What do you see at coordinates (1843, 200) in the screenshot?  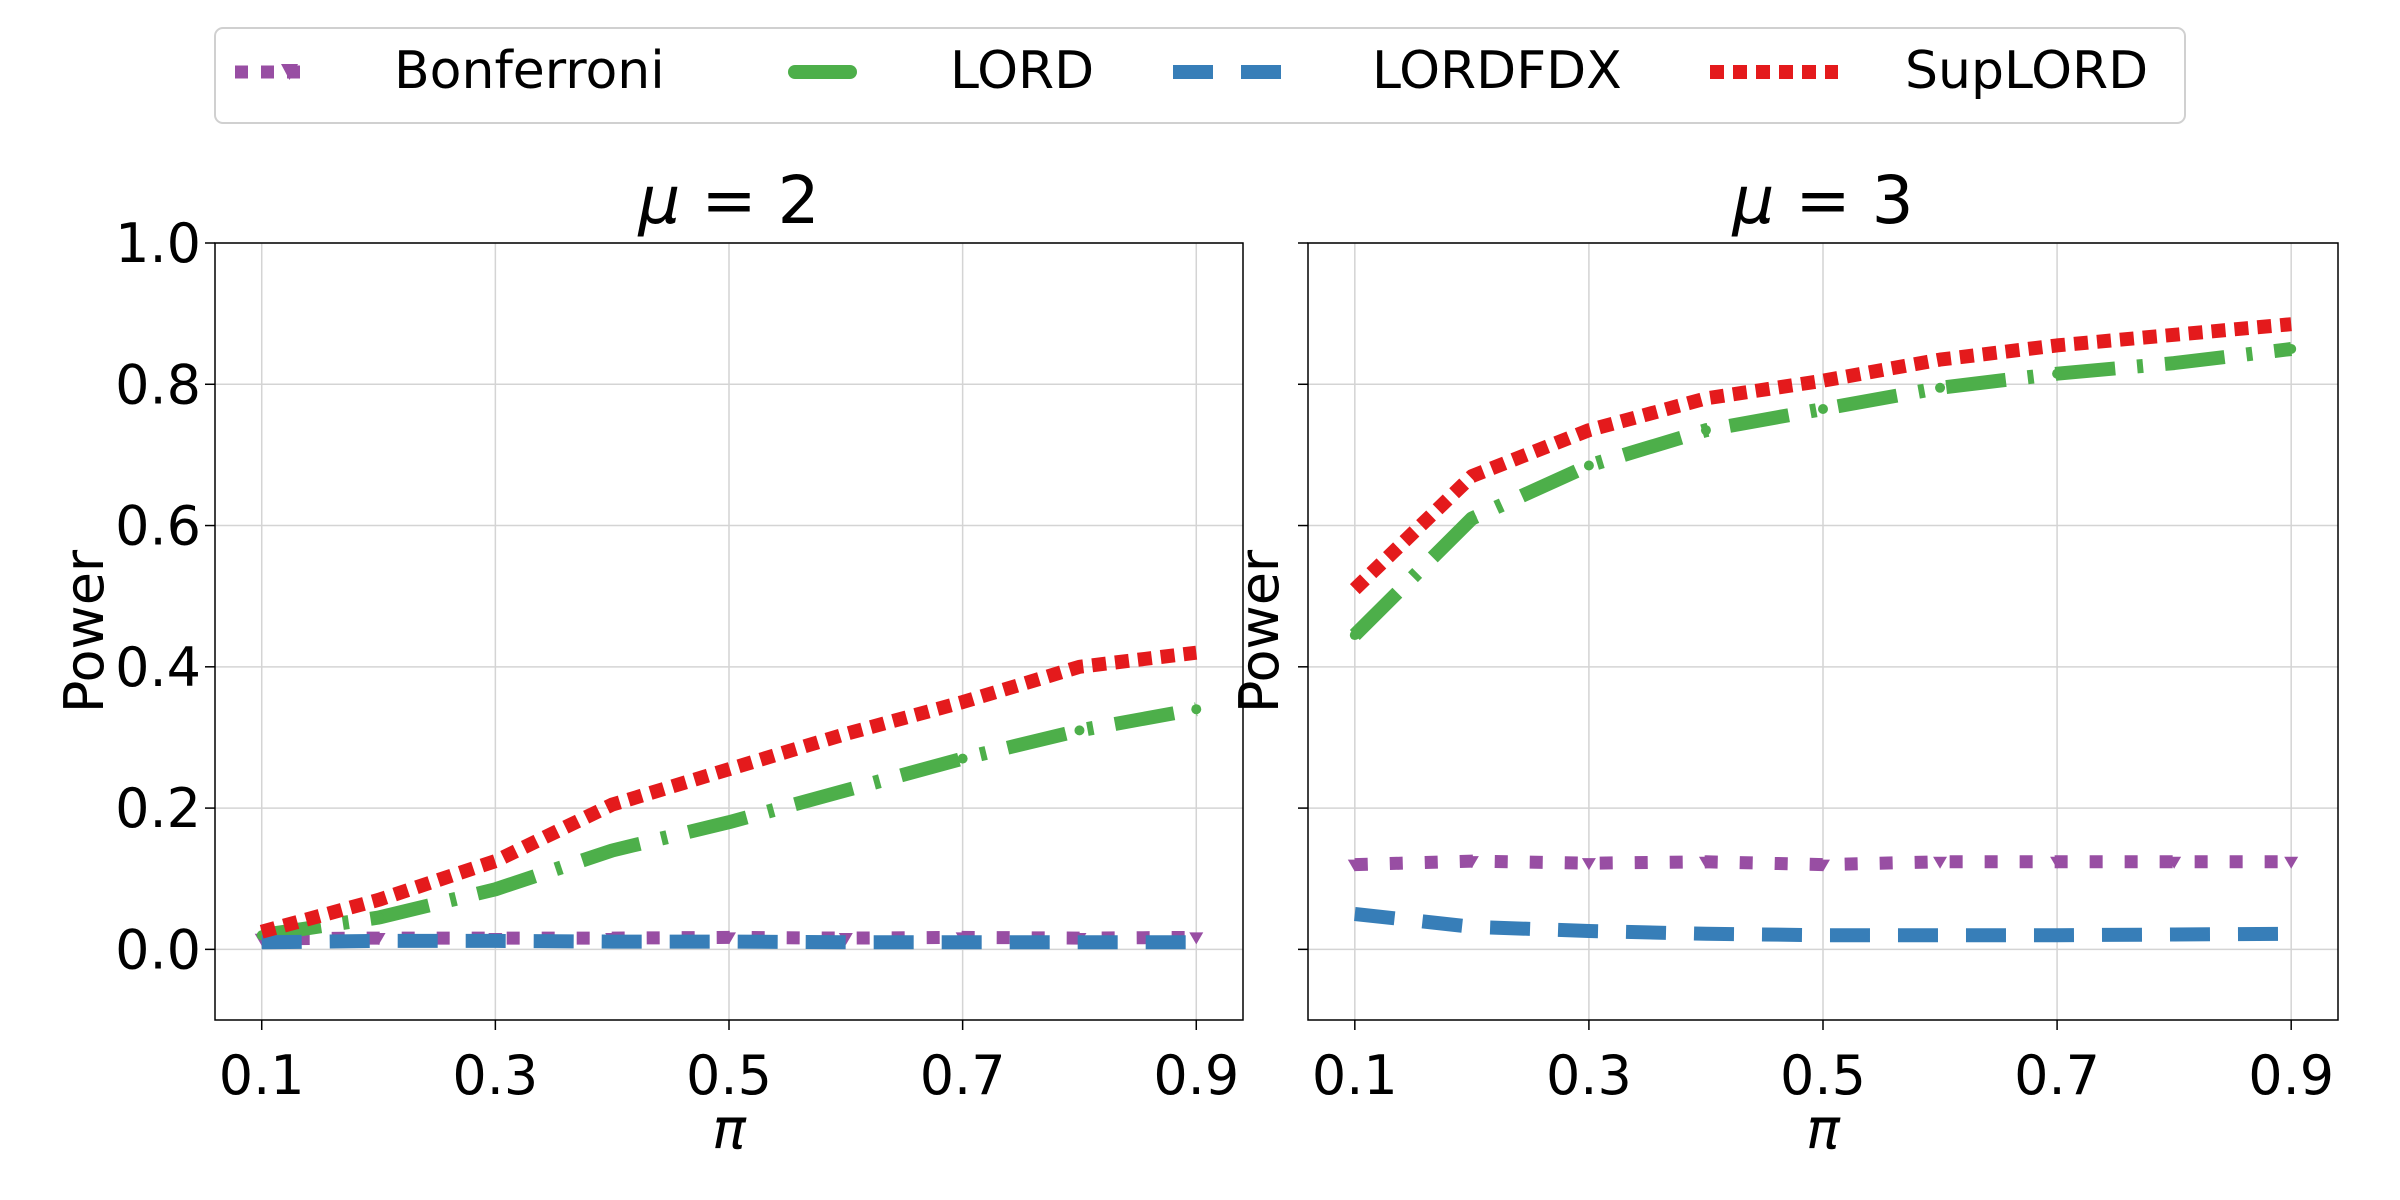 I see `p1-title-value: = 3` at bounding box center [1843, 200].